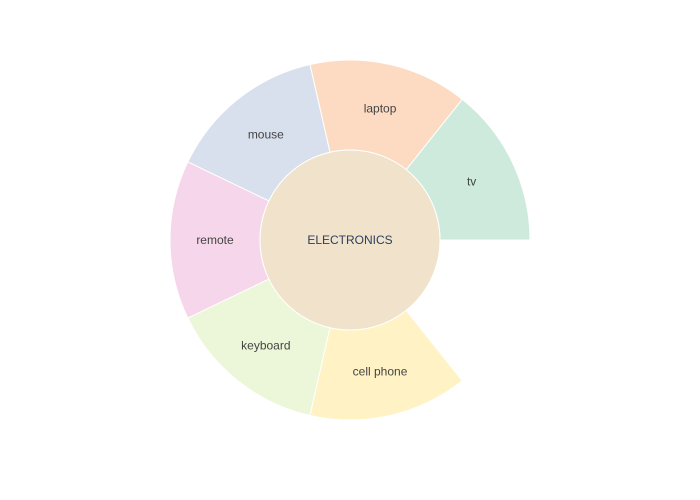 This screenshot has height=500, width=700. Describe the element at coordinates (266, 134) in the screenshot. I see `segment-label-mouse: mouse` at that location.